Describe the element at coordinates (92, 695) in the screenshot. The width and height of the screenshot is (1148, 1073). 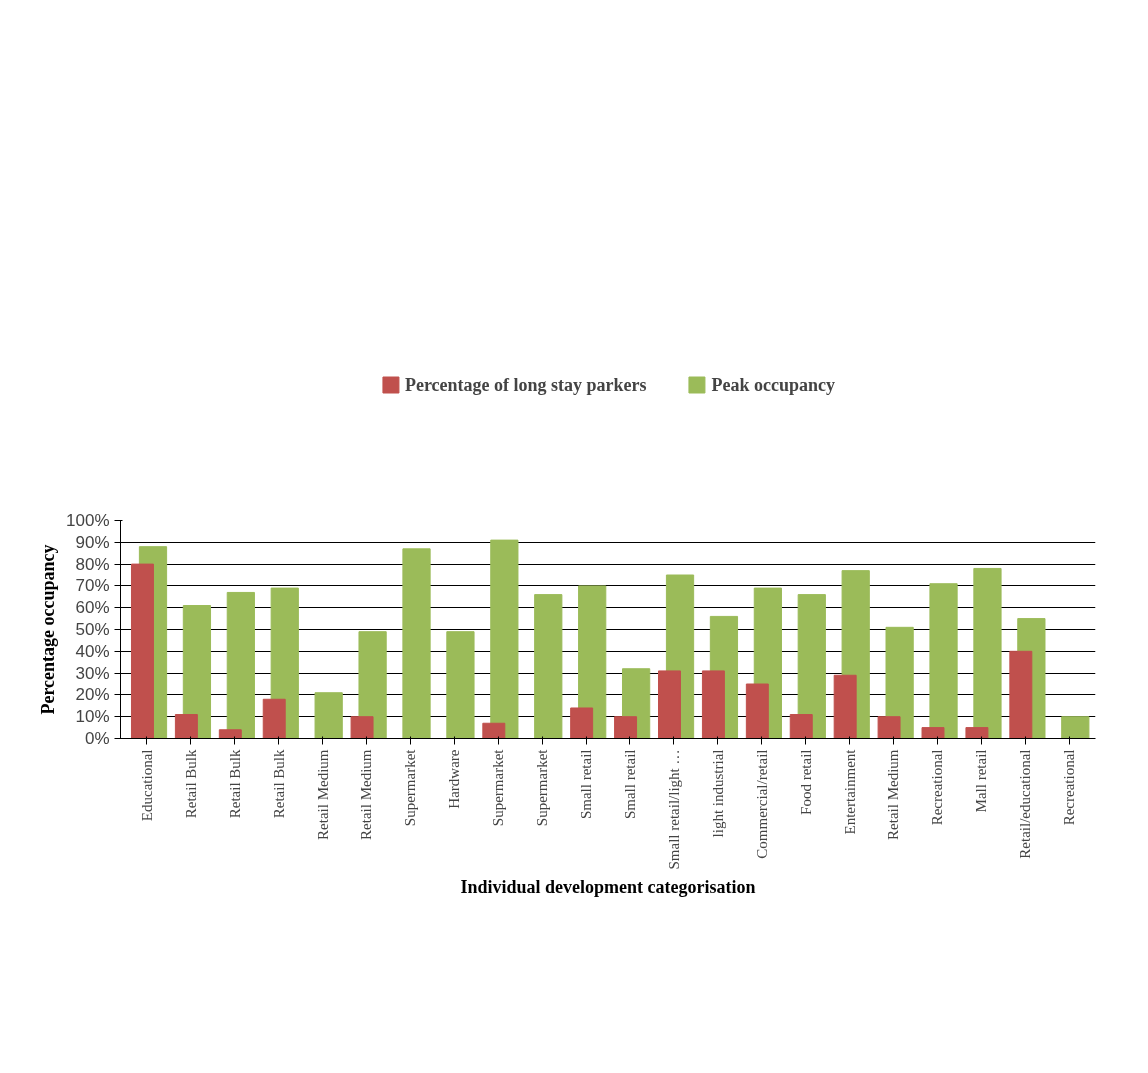
I see `y-tick-label: 20%` at that location.